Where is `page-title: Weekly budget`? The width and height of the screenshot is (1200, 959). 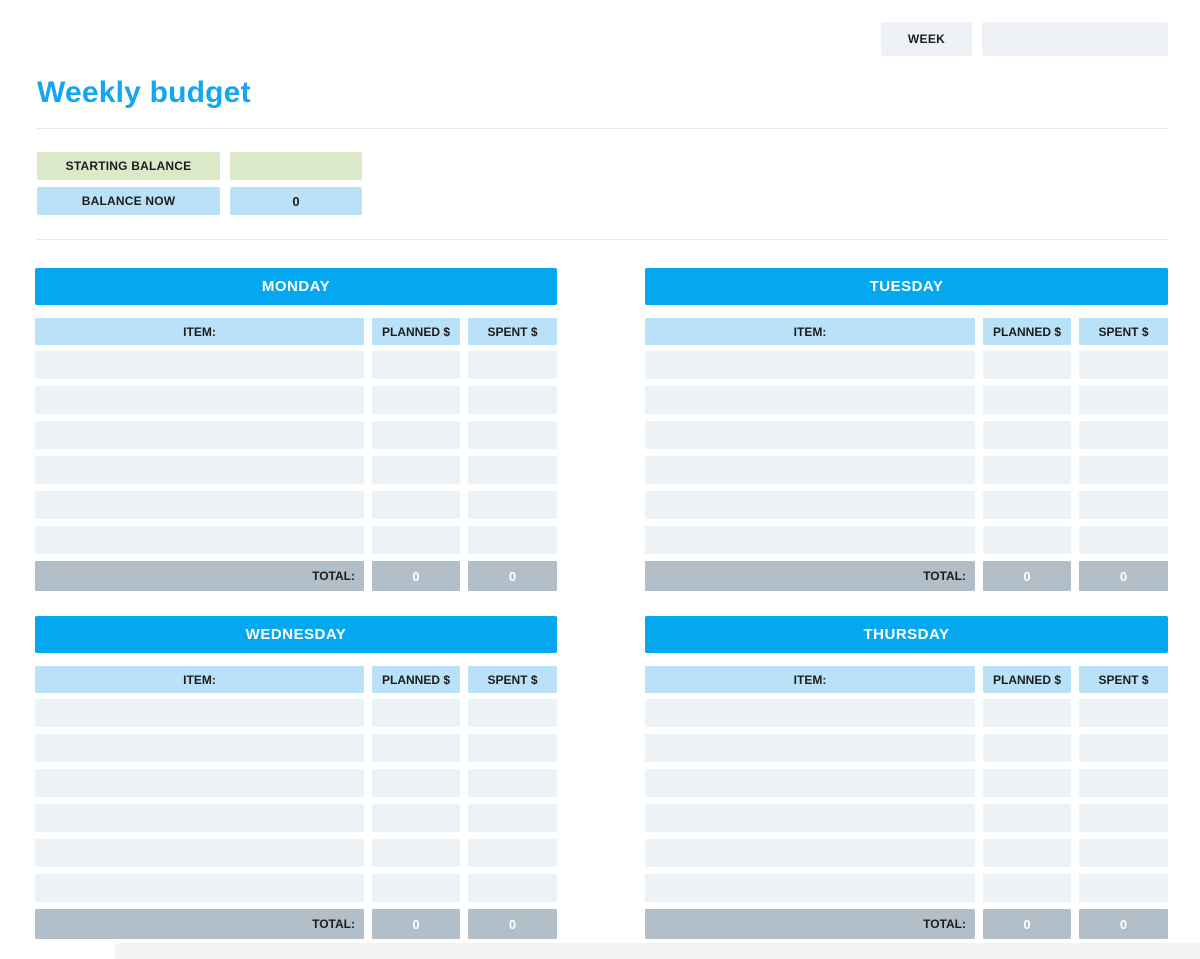
page-title: Weekly budget is located at coordinates (144, 92).